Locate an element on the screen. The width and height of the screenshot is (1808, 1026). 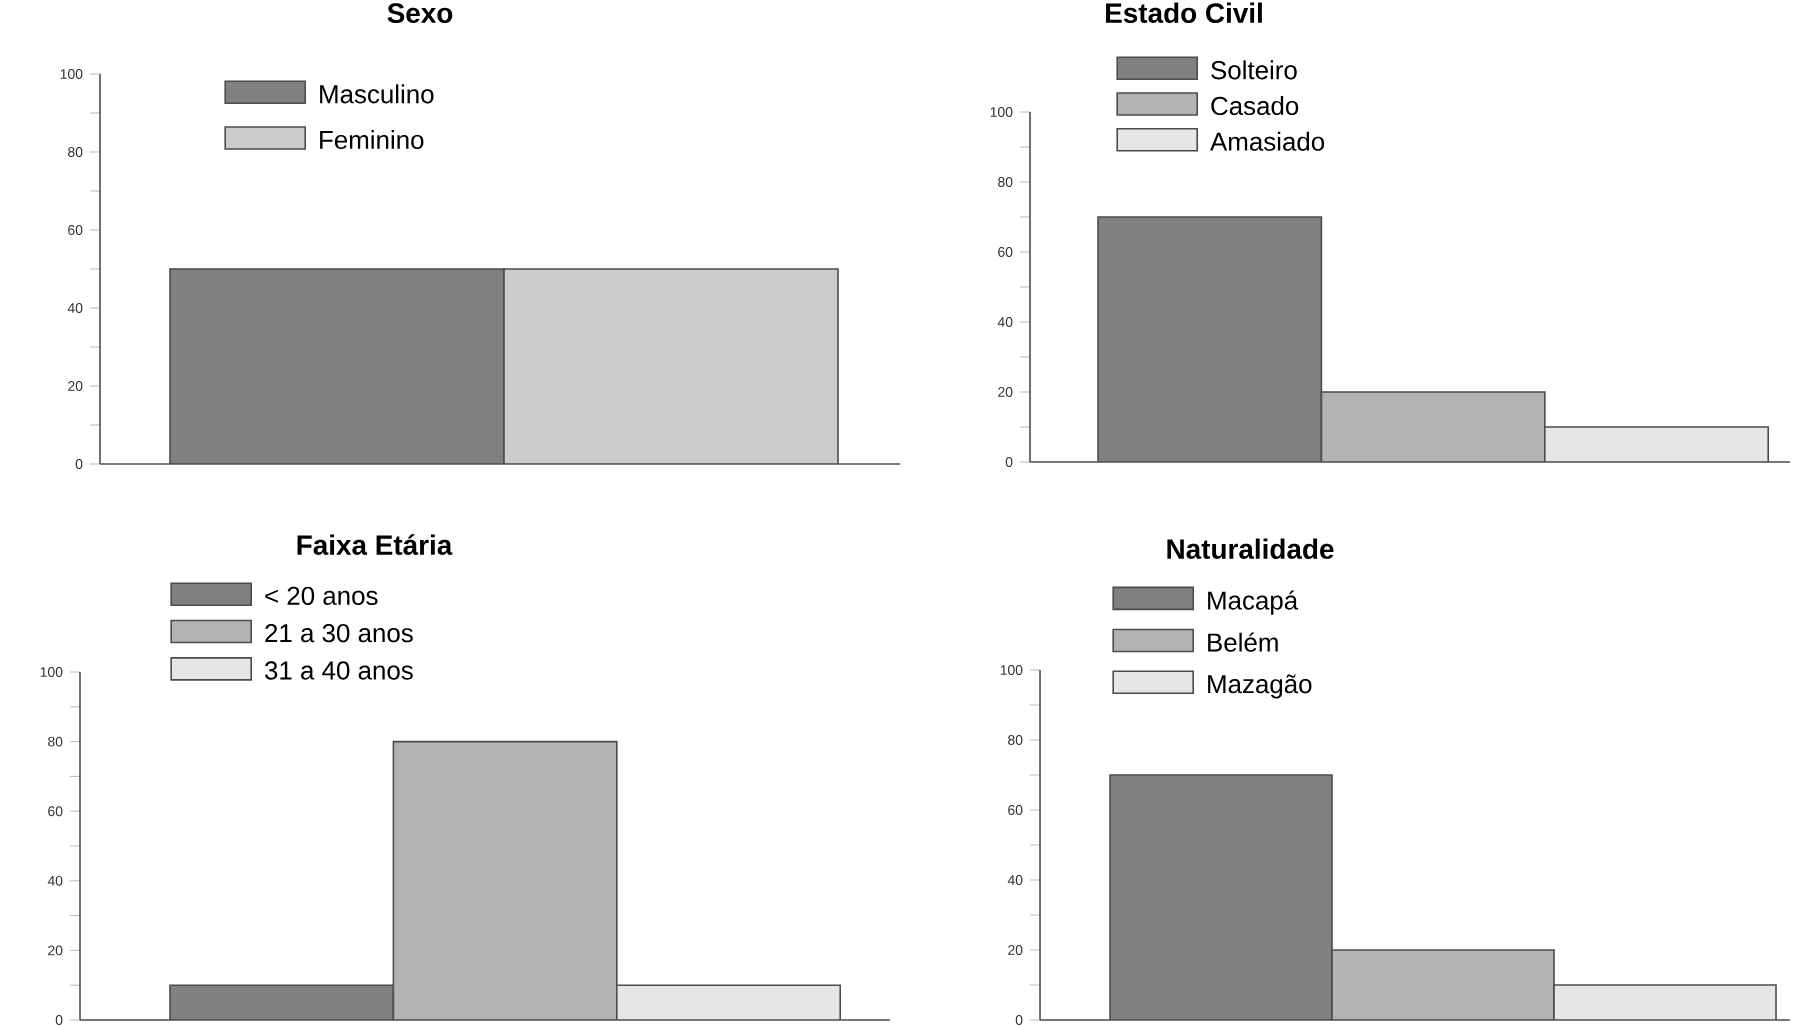
legend-label: 31 a 40 anos is located at coordinates (339, 670).